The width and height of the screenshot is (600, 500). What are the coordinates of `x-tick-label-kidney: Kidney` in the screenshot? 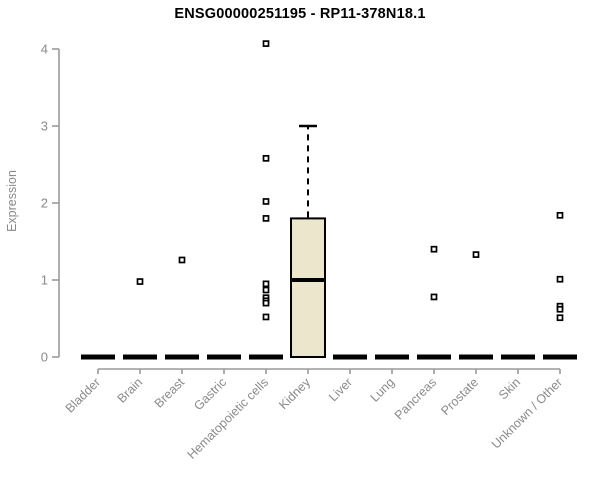 It's located at (294, 393).